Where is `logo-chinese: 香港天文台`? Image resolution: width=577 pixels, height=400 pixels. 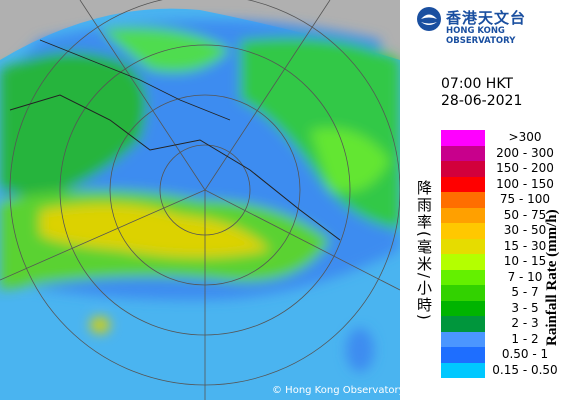 logo-chinese: 香港天文台 is located at coordinates (486, 18).